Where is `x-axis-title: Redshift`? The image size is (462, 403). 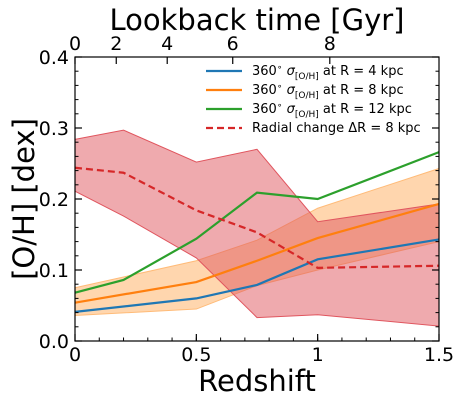 x-axis-title: Redshift is located at coordinates (257, 381).